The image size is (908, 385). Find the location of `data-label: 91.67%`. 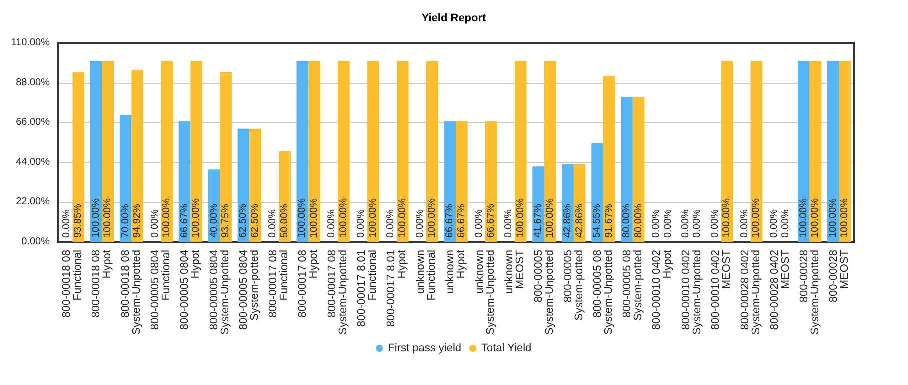

data-label: 91.67% is located at coordinates (609, 221).